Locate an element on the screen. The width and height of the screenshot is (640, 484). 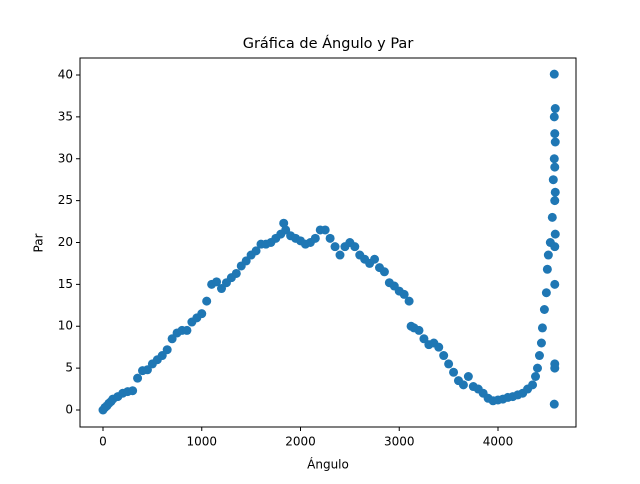
y-tick-label: 40 is located at coordinates (65, 75).